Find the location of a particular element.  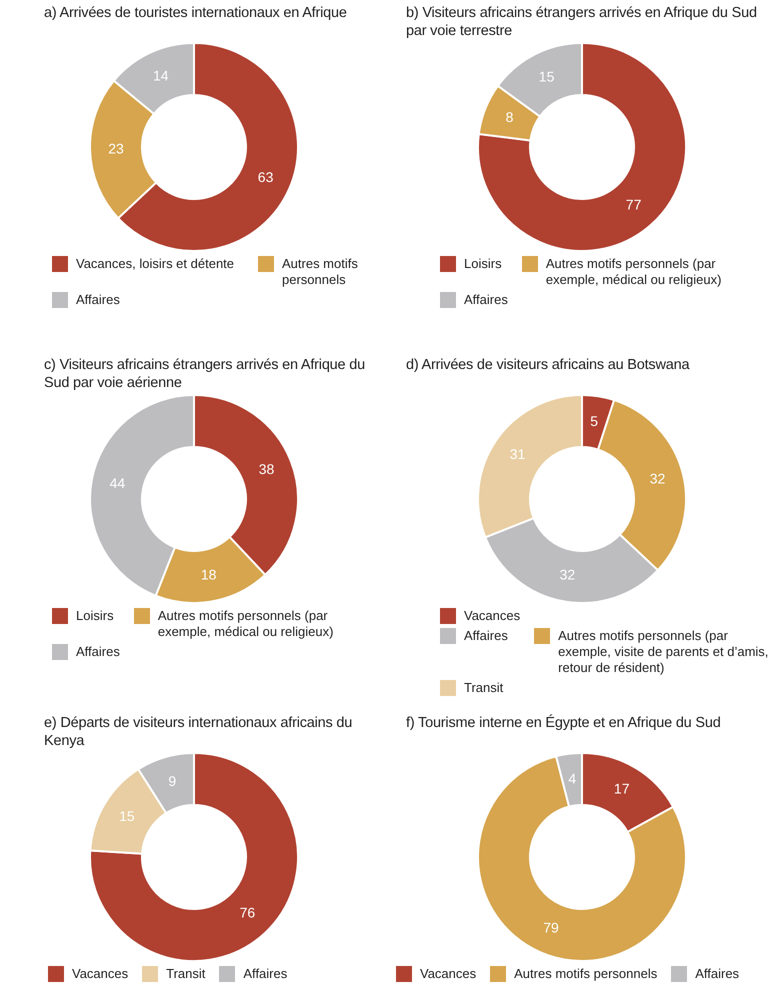

data-label: 23 is located at coordinates (116, 148).